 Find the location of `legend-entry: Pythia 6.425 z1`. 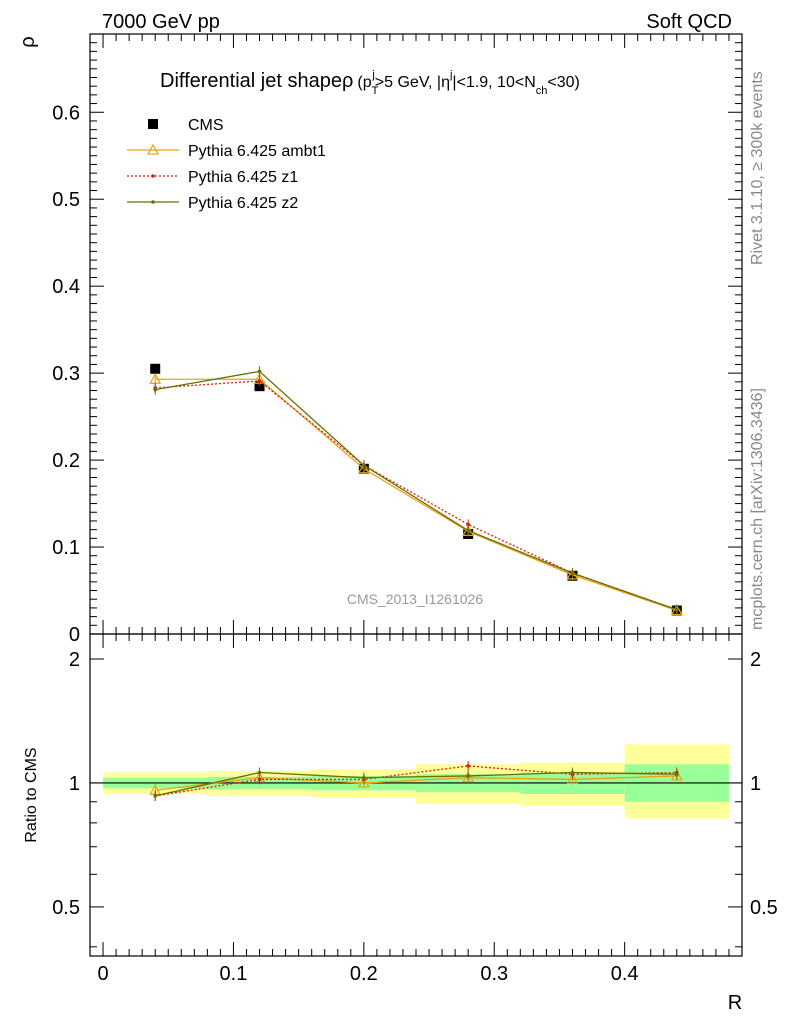

legend-entry: Pythia 6.425 z1 is located at coordinates (212, 177).